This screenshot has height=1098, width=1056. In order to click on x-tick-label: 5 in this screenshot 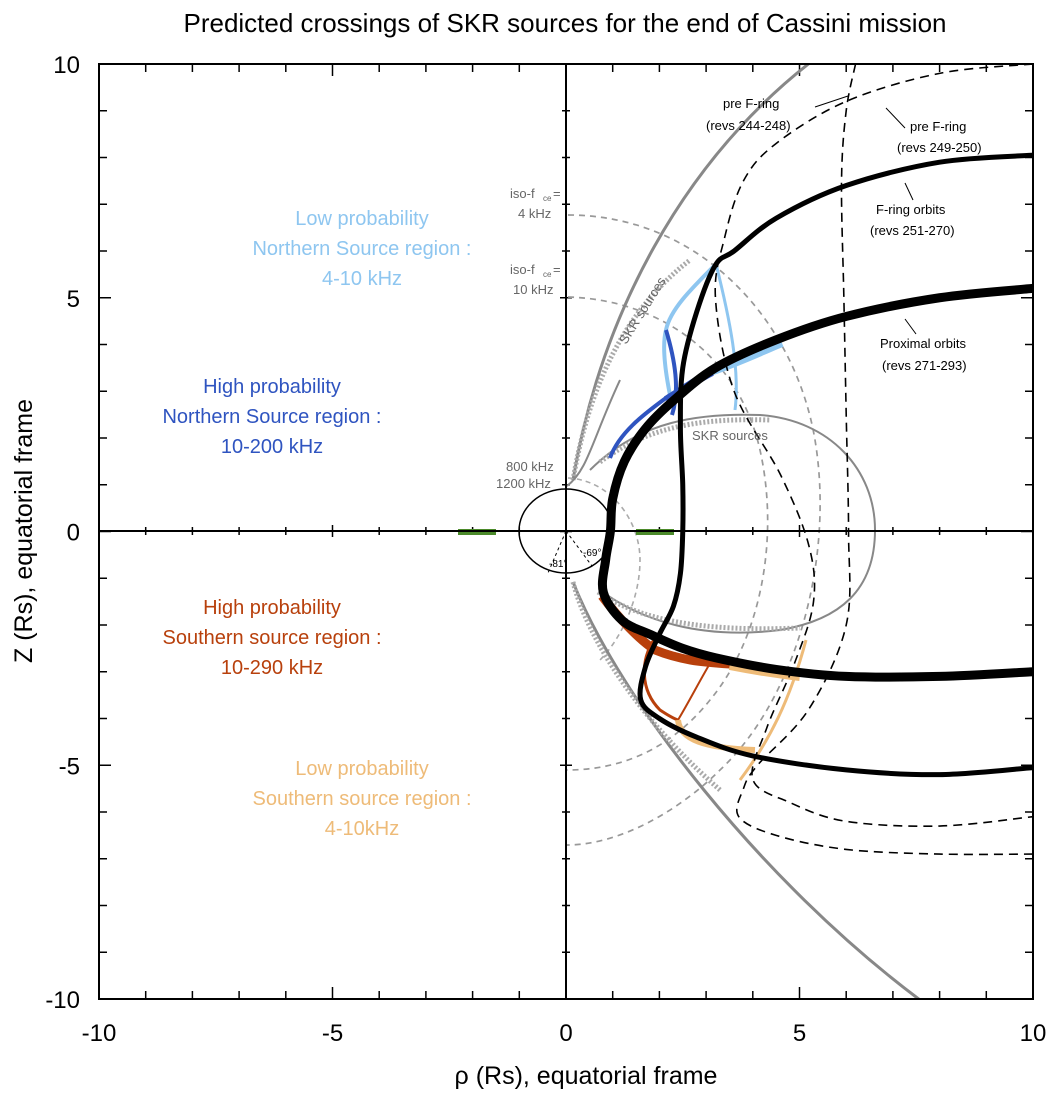, I will do `click(799, 1033)`.